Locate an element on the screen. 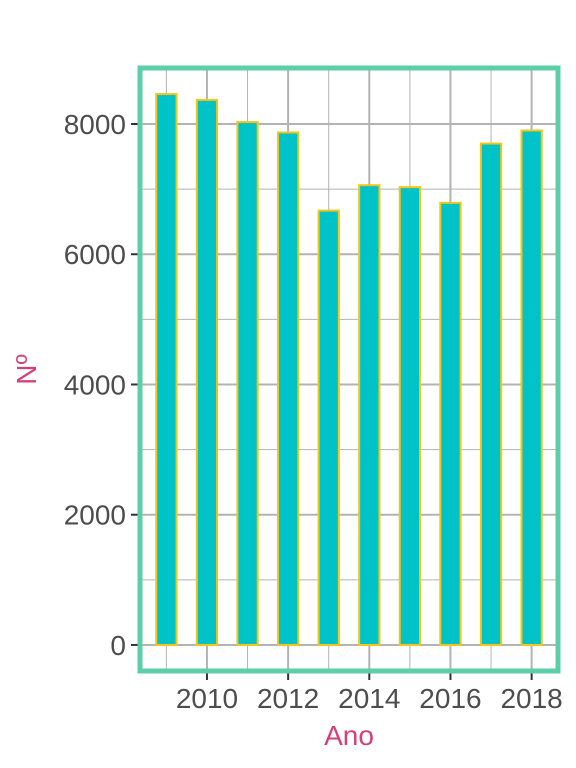  y-tick-label: 0 is located at coordinates (118, 645).